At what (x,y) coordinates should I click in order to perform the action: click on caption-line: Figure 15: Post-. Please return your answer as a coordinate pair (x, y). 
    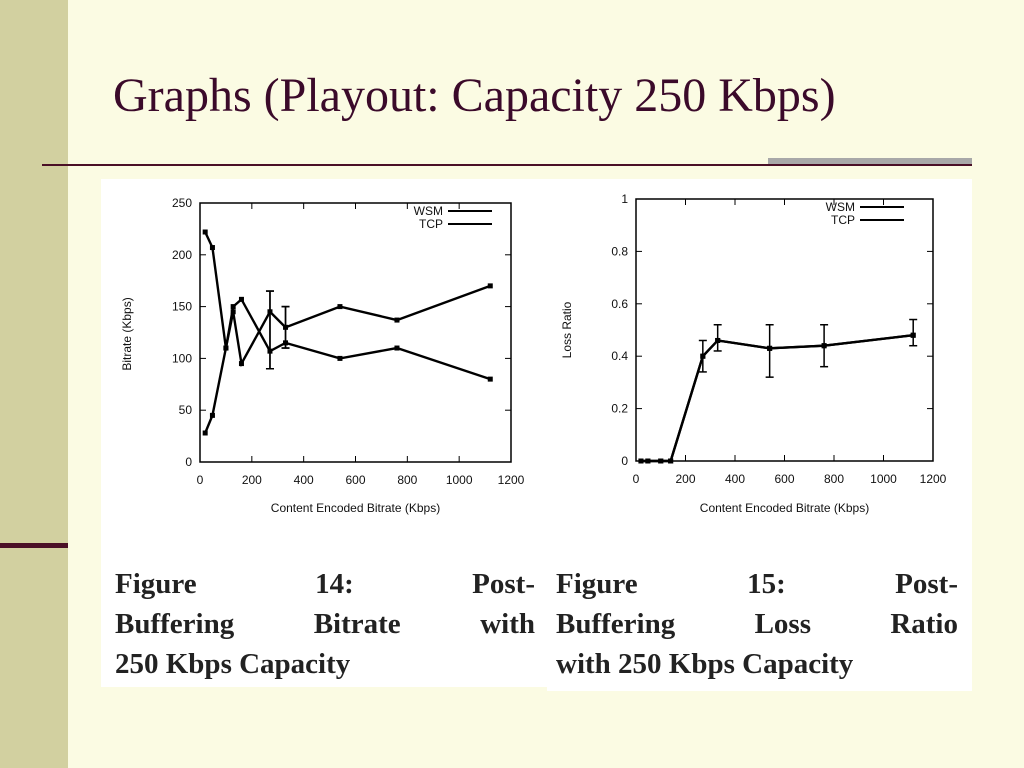
    Looking at the image, I should click on (757, 584).